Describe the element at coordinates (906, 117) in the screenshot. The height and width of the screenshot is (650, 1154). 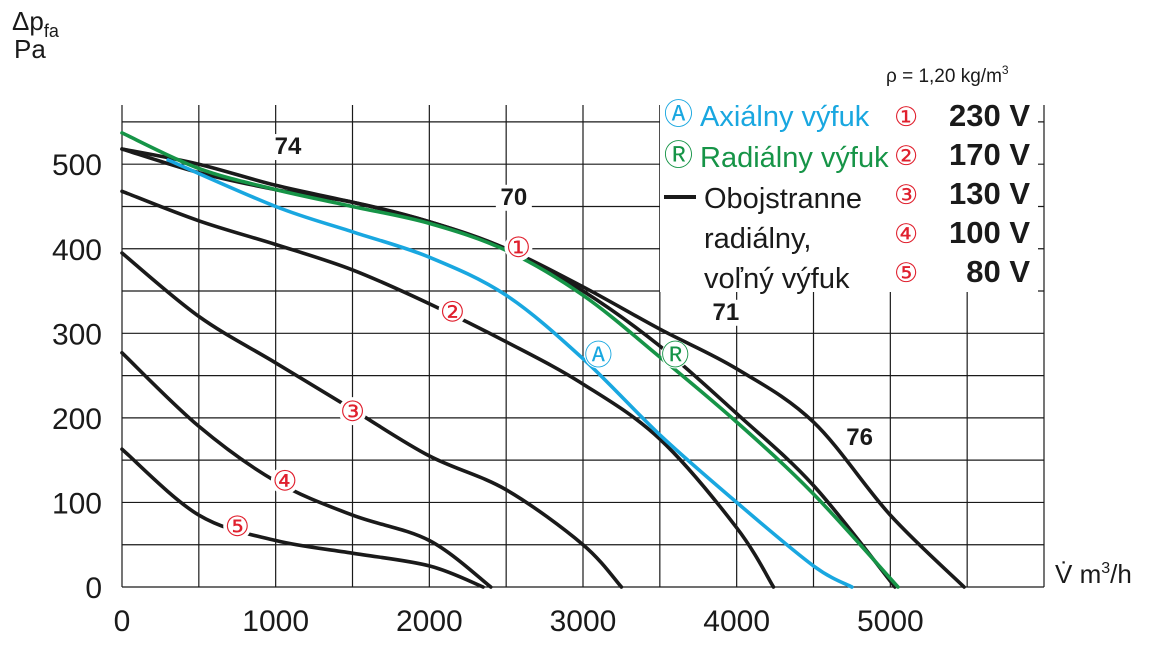
I see `voltage-legend-symbol: ①` at that location.